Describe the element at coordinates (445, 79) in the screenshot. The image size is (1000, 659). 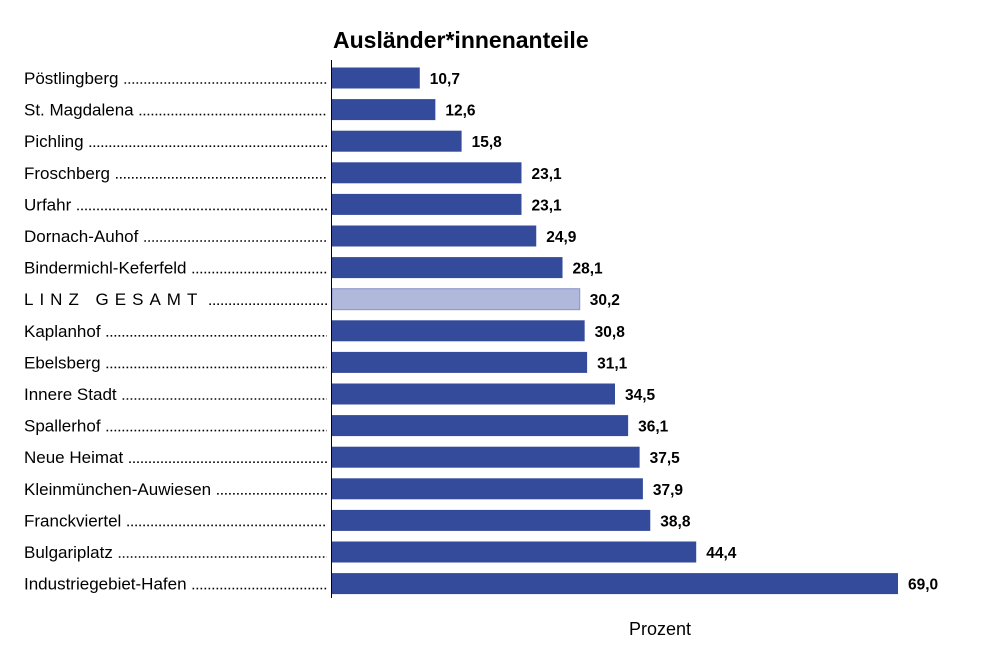
I see `value-label: 10,7` at that location.